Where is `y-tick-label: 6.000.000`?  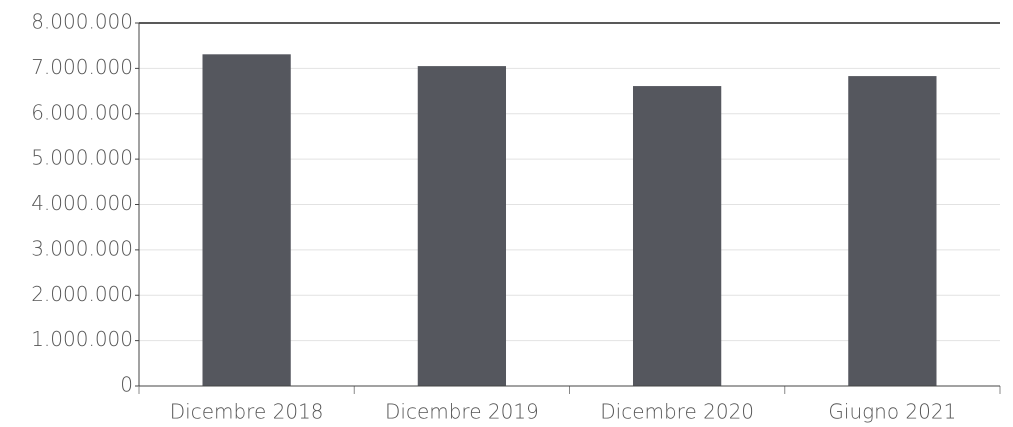
y-tick-label: 6.000.000 is located at coordinates (82, 112).